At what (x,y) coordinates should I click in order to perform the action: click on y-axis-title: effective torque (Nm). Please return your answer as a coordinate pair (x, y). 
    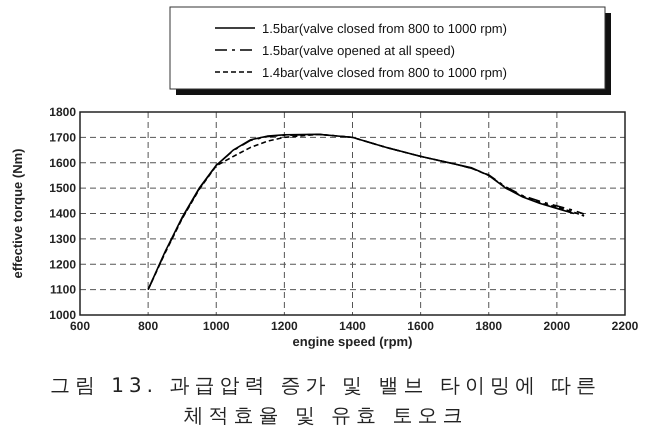
    Looking at the image, I should click on (17, 213).